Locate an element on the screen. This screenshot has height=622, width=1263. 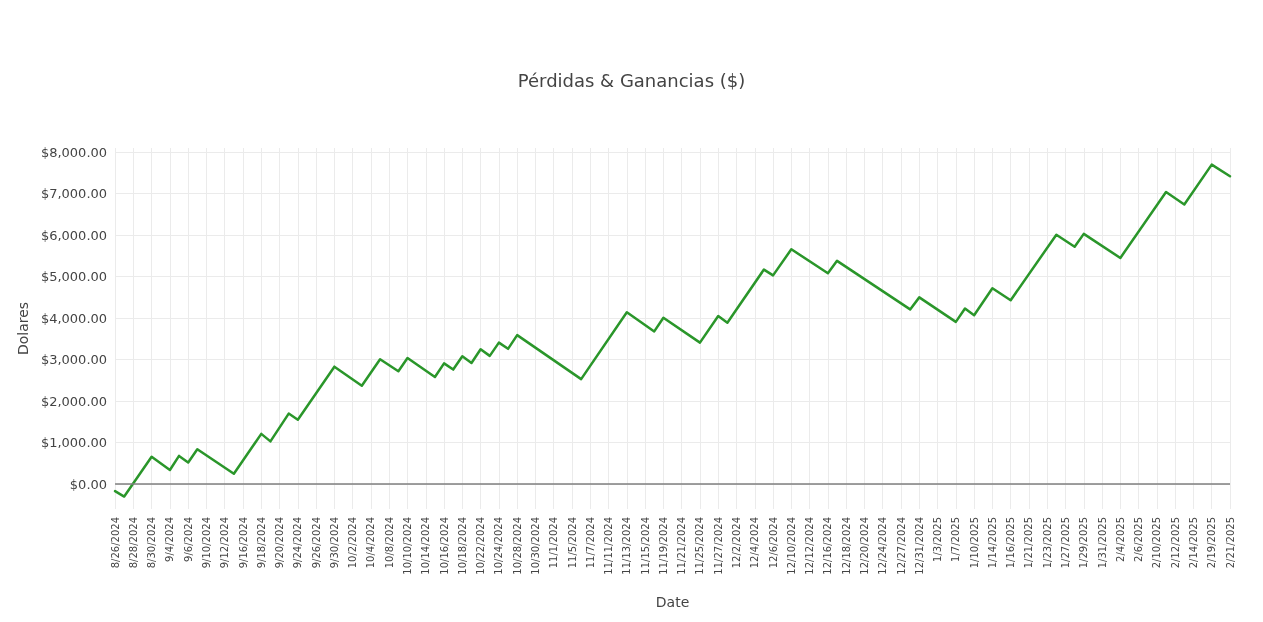
x-tick-label: 9/16/2024 is located at coordinates (243, 543).